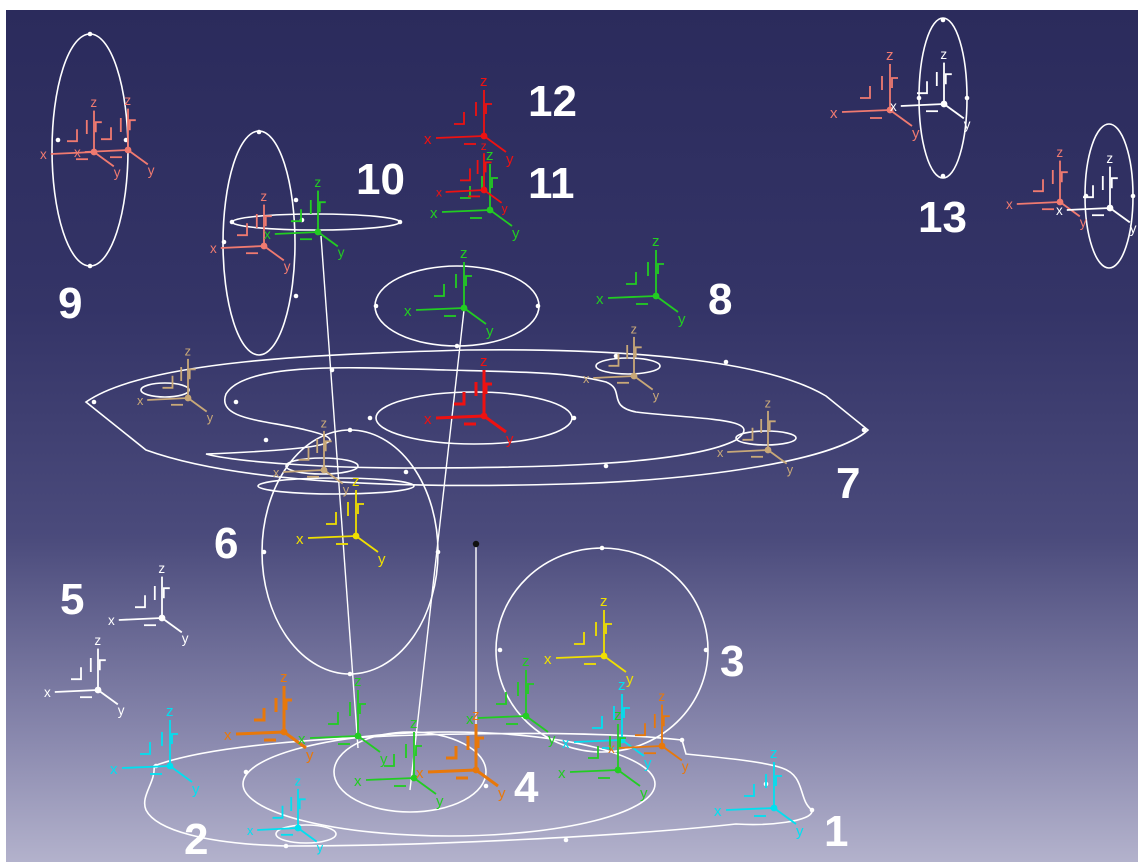 This screenshot has height=864, width=1142. I want to click on triad-1-green-b: z x y, so click(603, 754).